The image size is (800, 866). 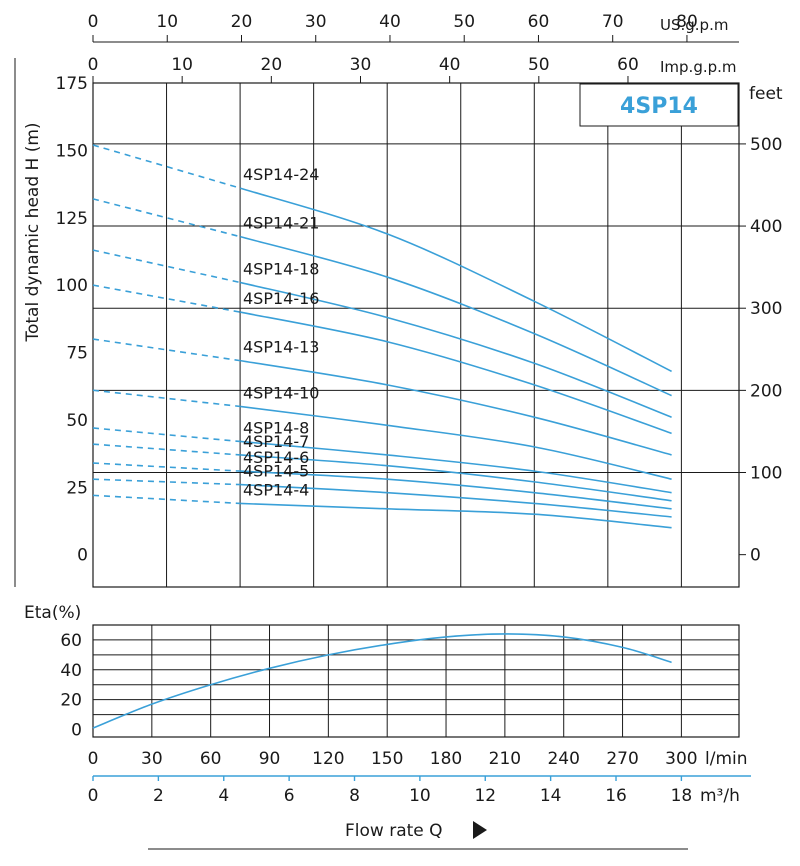 What do you see at coordinates (628, 65) in the screenshot?
I see `imp-gpm-tick-label: 60` at bounding box center [628, 65].